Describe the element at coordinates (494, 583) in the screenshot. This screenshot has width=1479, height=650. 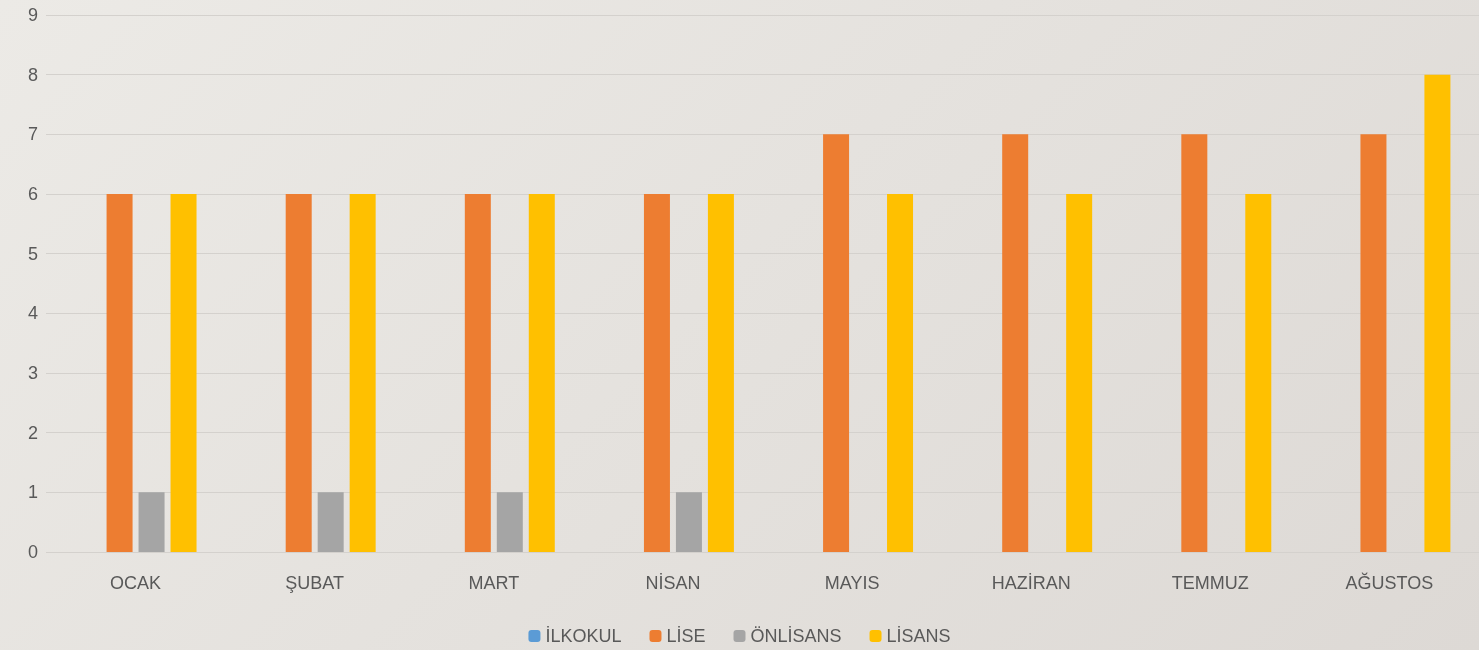
I see `x-tick-label: MART` at that location.